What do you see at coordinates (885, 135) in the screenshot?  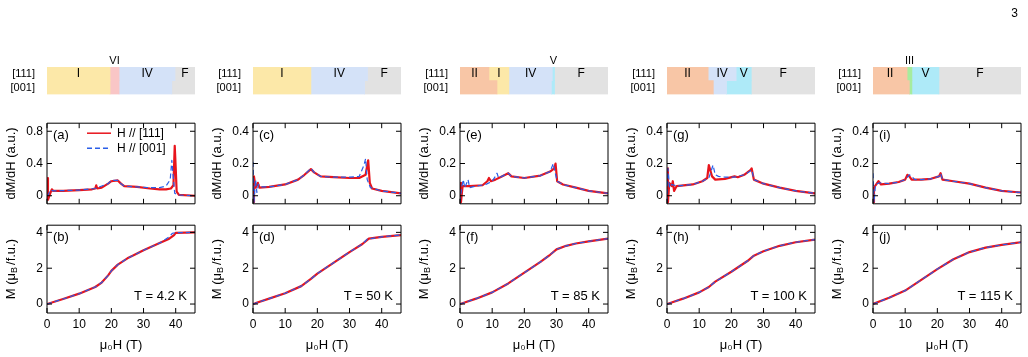 I see `annotation: (i)` at bounding box center [885, 135].